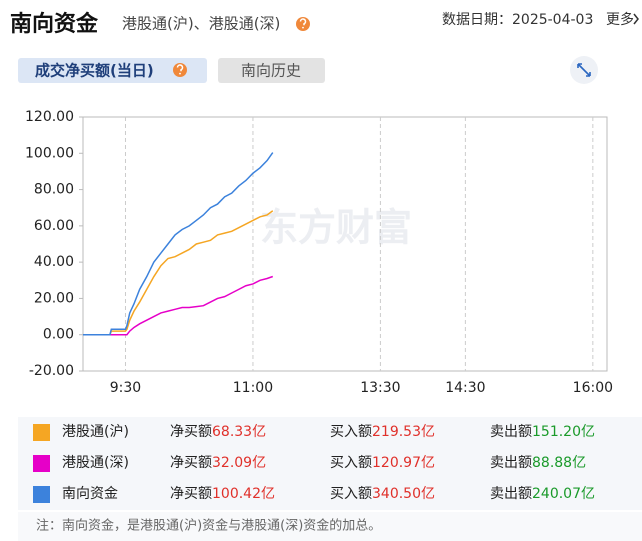 The height and width of the screenshot is (541, 642). Describe the element at coordinates (380, 388) in the screenshot. I see `x-tick-label: 13:30` at that location.